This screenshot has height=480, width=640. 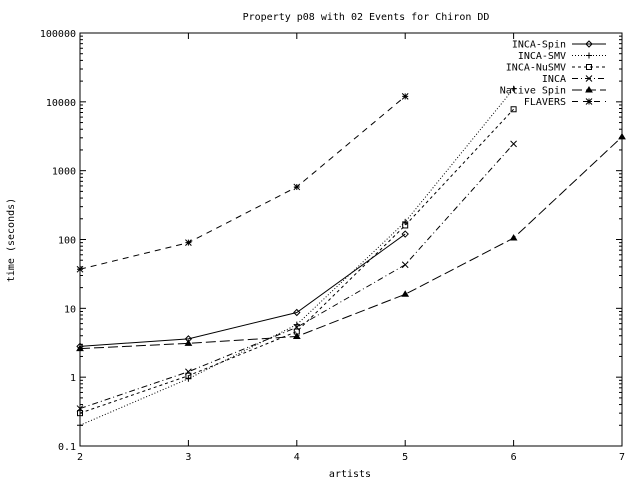 I want to click on series-inca-spin, so click(x=242, y=290).